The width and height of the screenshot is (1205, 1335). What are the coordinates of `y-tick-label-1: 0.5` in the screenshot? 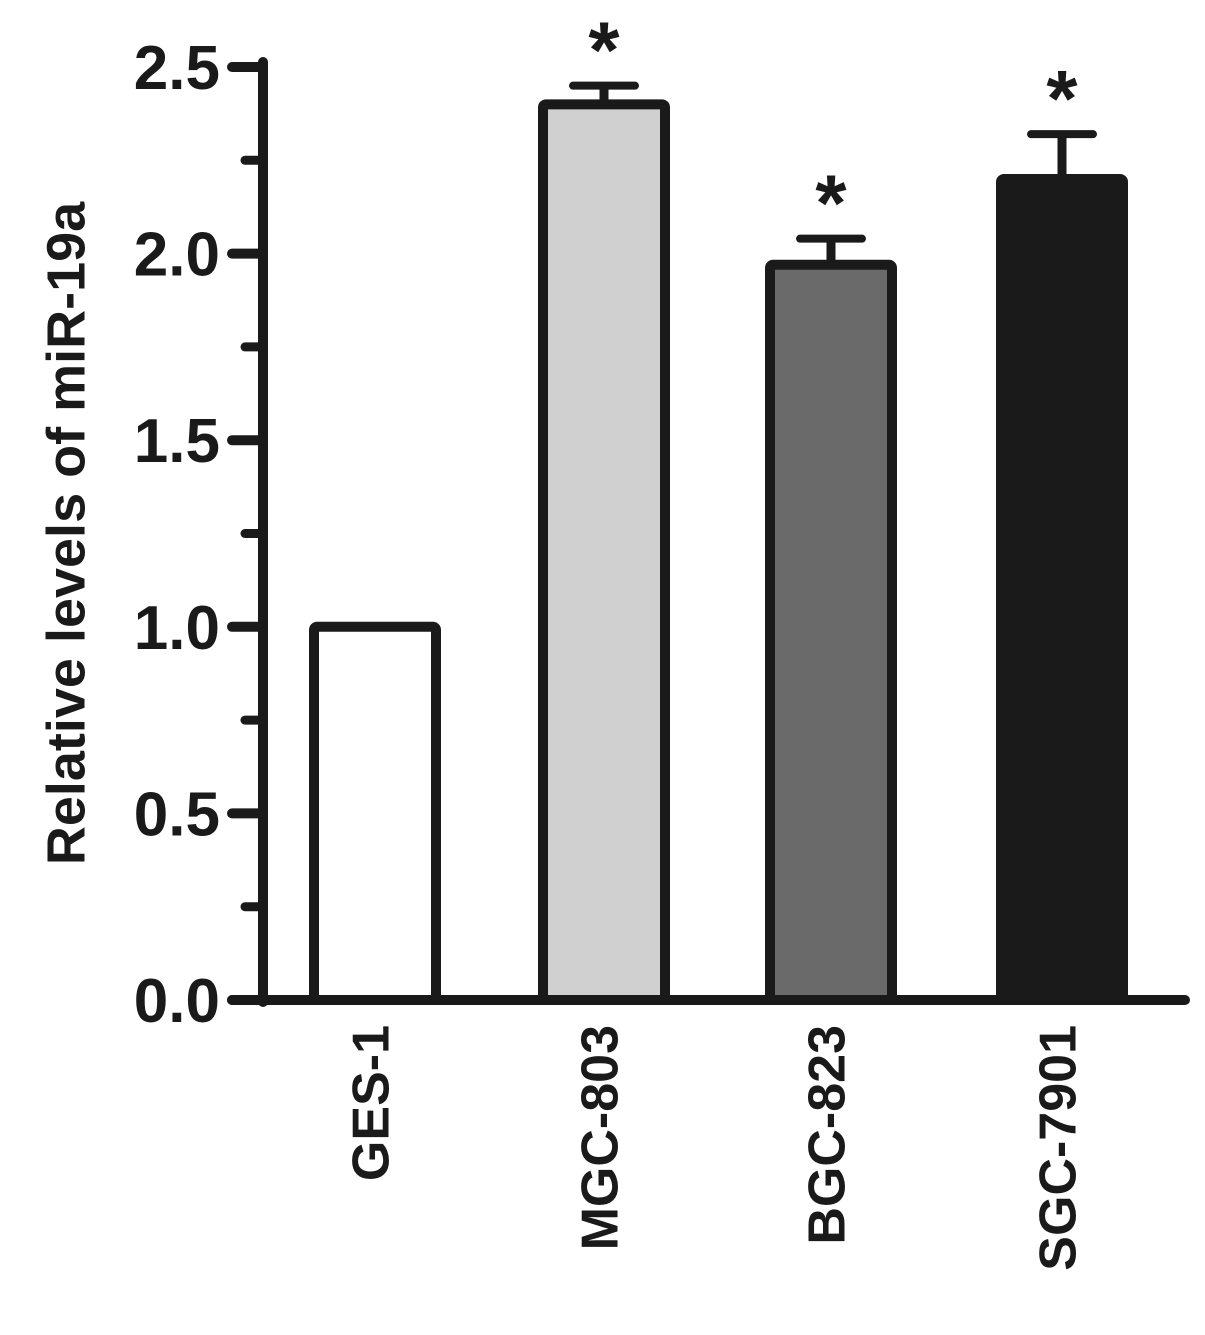 It's located at (177, 814).